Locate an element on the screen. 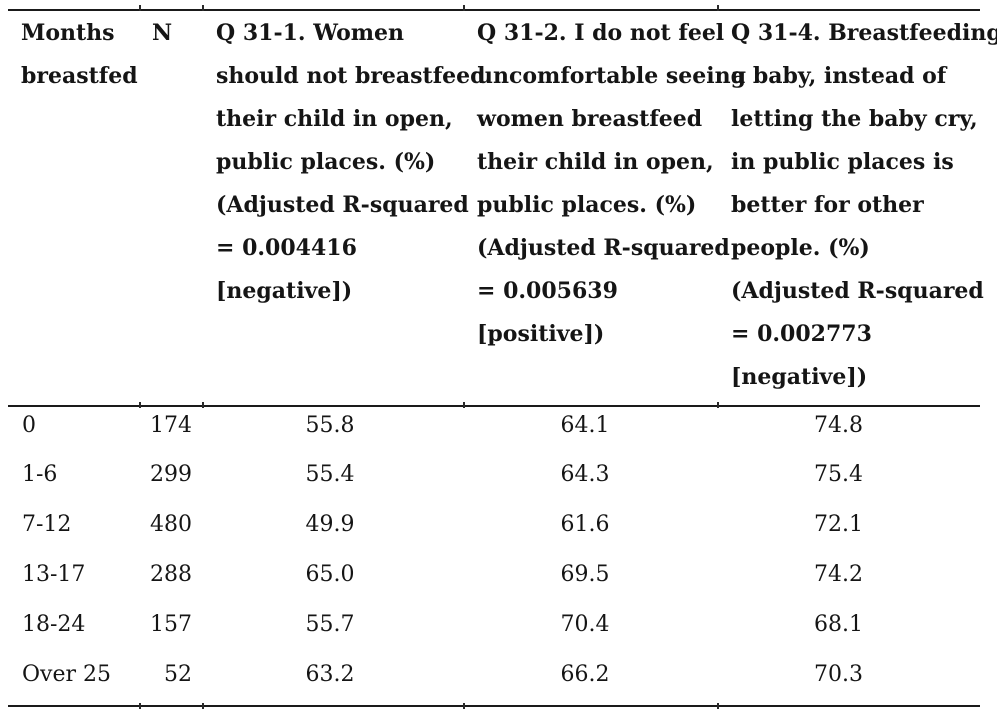 The image size is (997, 720). cell-q31-4: 68.1 is located at coordinates (838, 624).